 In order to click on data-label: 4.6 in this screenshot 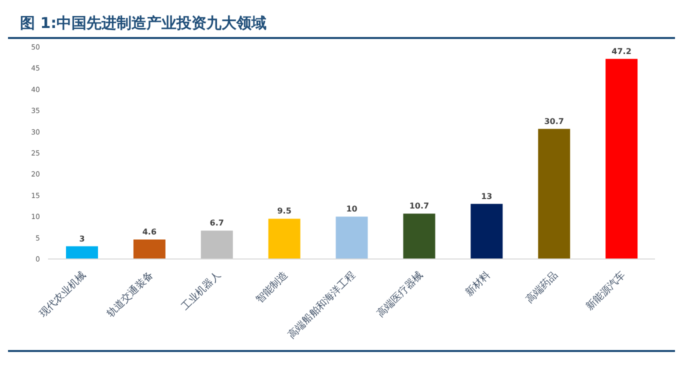, I will do `click(149, 231)`.